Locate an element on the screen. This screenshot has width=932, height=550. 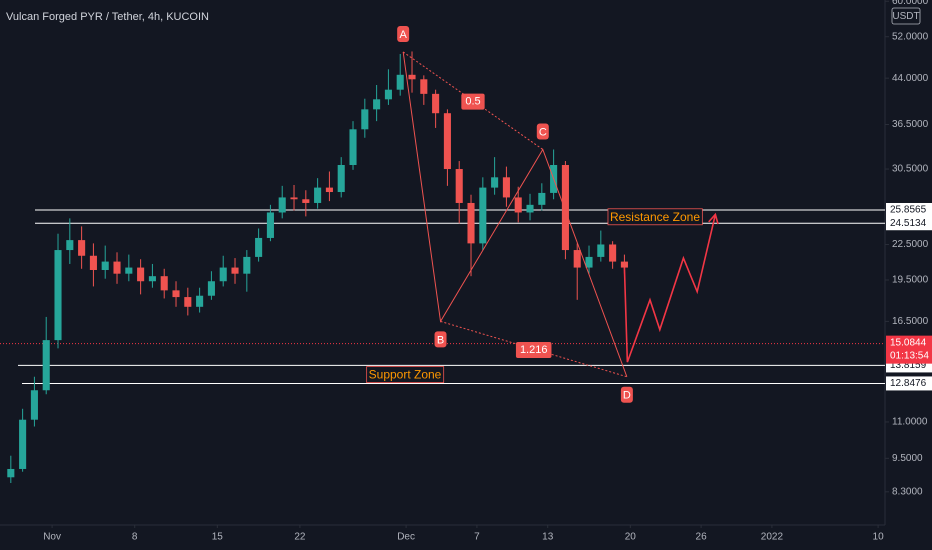
unit-box is located at coordinates (906, 16).